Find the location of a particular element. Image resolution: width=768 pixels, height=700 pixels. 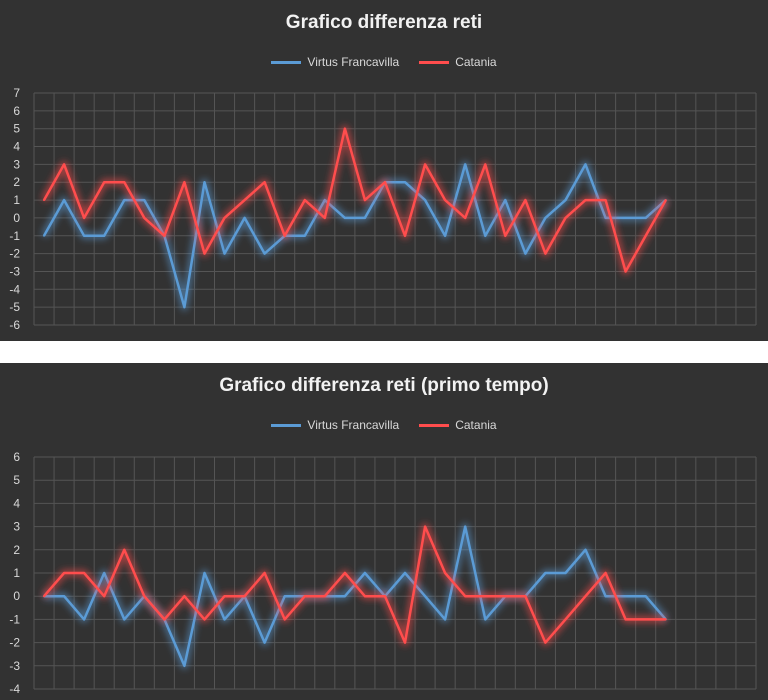

legend-item-virtus: Virtus Francavilla is located at coordinates (335, 425).